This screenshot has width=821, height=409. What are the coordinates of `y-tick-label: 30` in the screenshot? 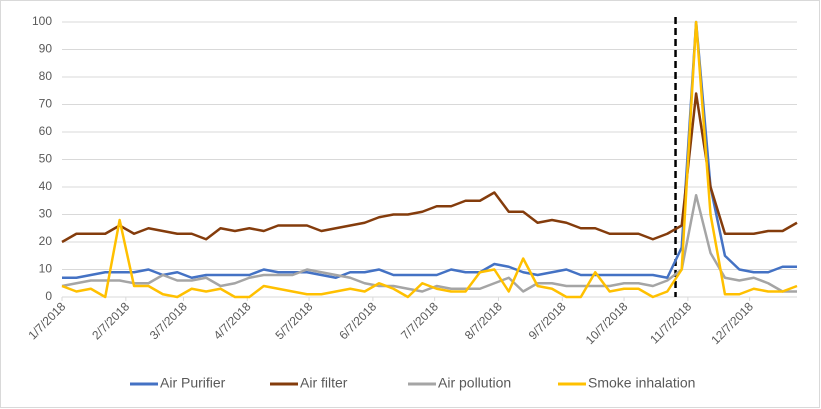 It's located at (46, 214).